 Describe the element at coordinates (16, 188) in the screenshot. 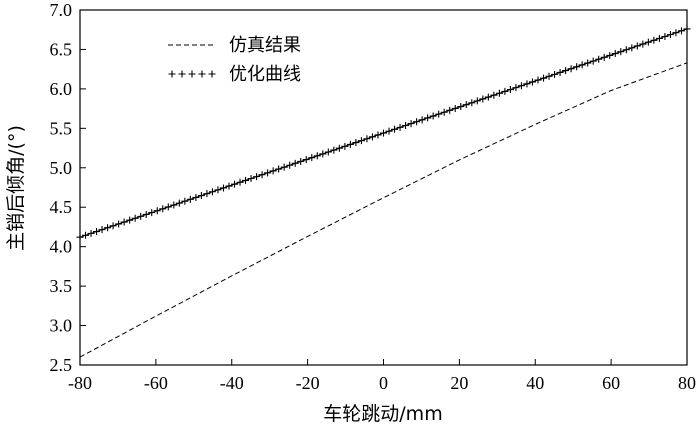

I see `y-axis-label: 主销后倾角/(°)` at that location.